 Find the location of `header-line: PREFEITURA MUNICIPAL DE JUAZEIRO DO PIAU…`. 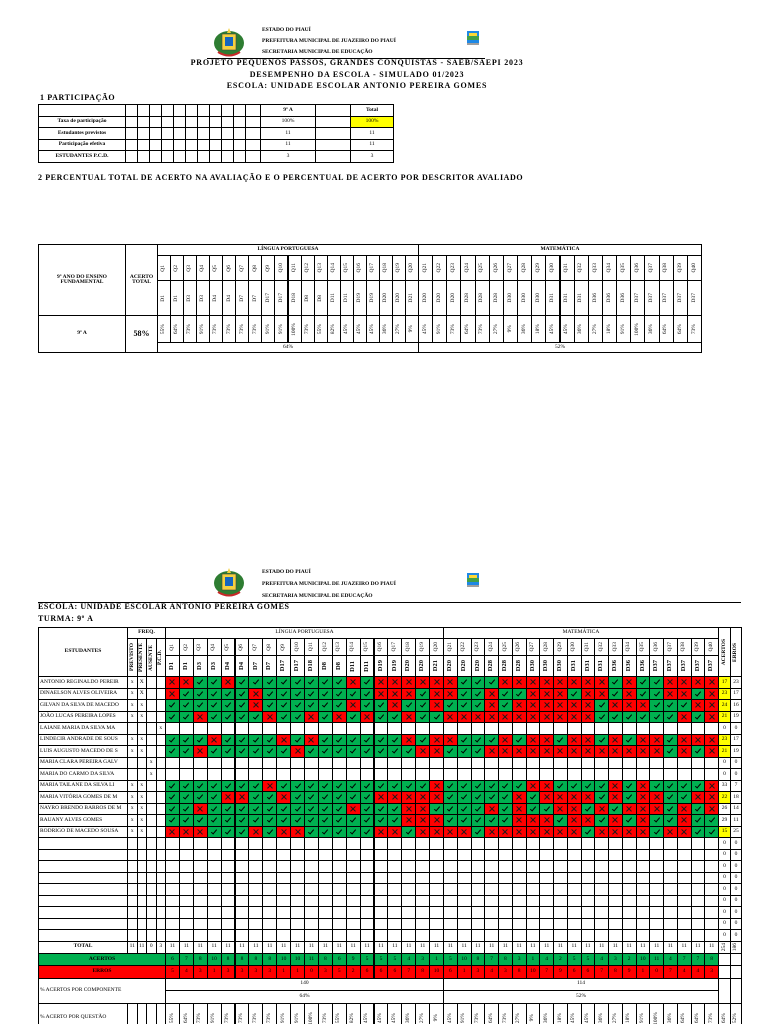

header-line: PREFEITURA MUNICIPAL DE JUAZEIRO DO PIAU… is located at coordinates (329, 584).